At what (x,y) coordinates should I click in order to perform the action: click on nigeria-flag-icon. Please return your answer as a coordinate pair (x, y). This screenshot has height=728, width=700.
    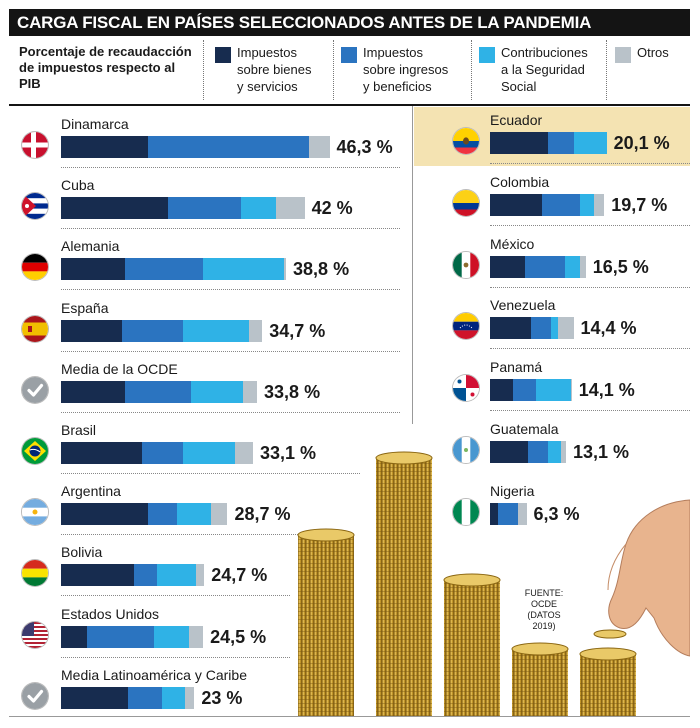
    Looking at the image, I should click on (466, 511).